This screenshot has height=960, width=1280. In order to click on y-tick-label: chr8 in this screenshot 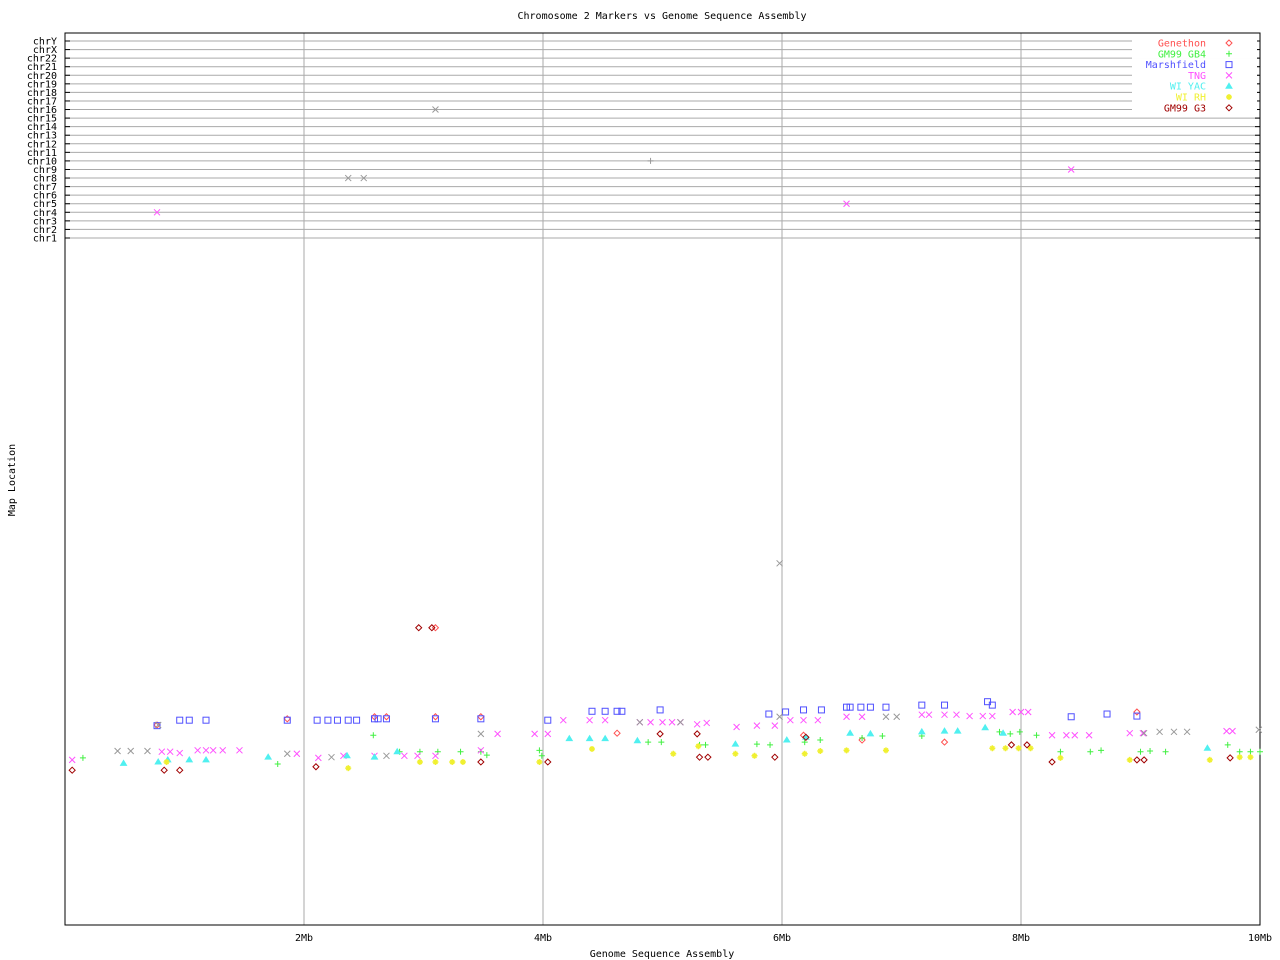, I will do `click(45, 179)`.